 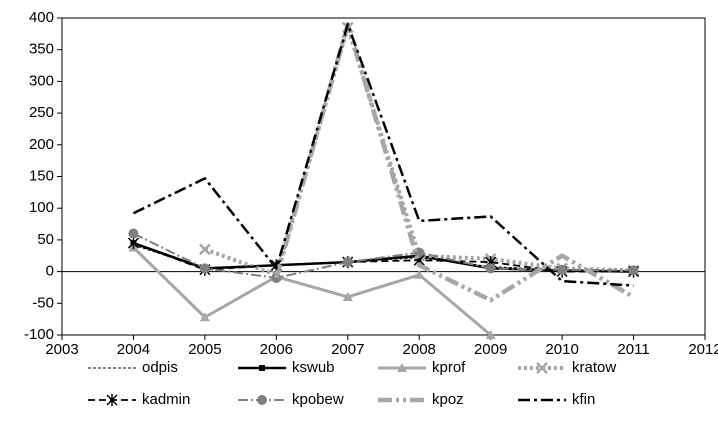 What do you see at coordinates (61, 349) in the screenshot?
I see `x-tick-label: 2003` at bounding box center [61, 349].